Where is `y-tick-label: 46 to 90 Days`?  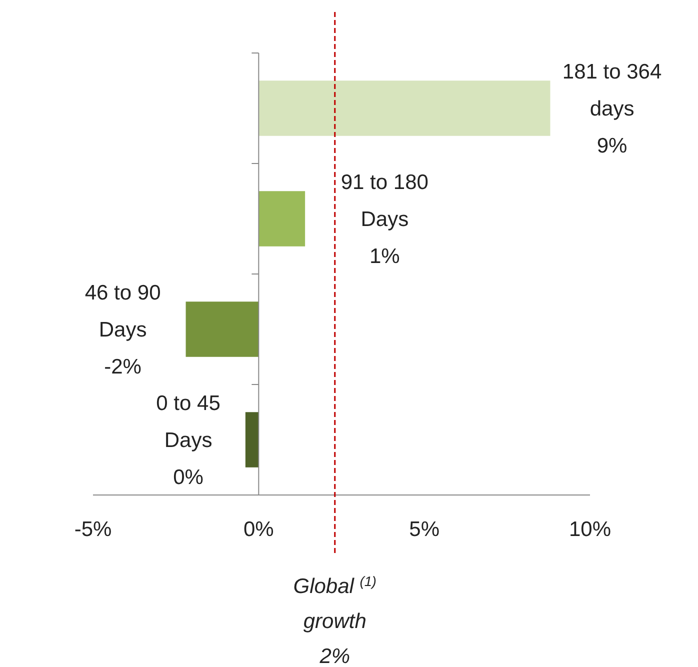 y-tick-label: 46 to 90 Days is located at coordinates (122, 311).